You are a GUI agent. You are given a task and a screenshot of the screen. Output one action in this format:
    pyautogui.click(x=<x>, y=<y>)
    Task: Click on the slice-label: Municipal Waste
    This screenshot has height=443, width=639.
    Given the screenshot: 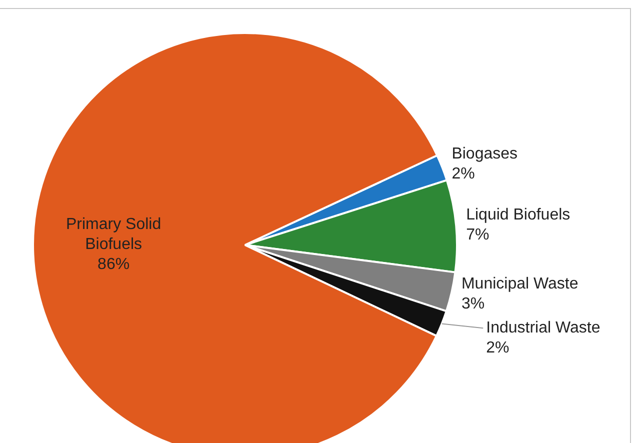 What is the action you would take?
    pyautogui.click(x=519, y=284)
    